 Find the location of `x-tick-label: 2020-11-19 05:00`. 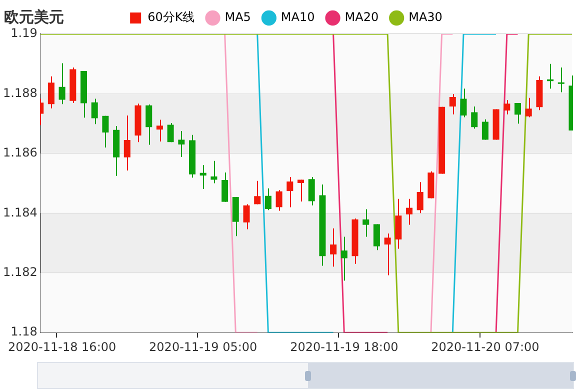

x-tick-label: 2020-11-19 05:00 is located at coordinates (203, 347).